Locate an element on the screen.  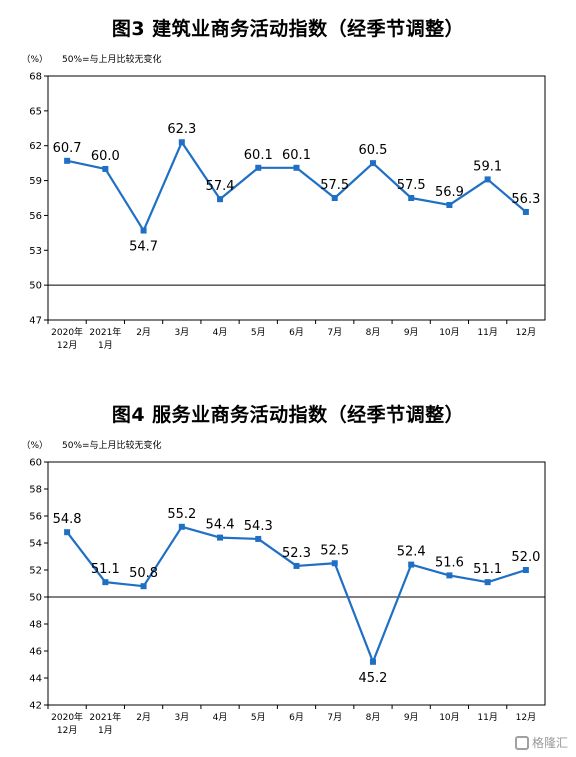
chart2-xtick-label: 3月 is located at coordinates (181, 717).